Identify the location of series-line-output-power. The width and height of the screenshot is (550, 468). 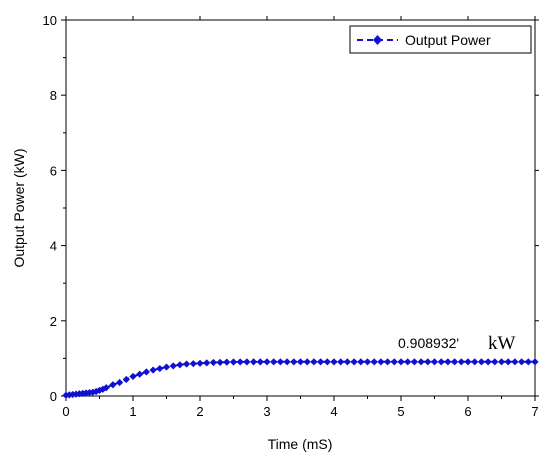
(300, 378).